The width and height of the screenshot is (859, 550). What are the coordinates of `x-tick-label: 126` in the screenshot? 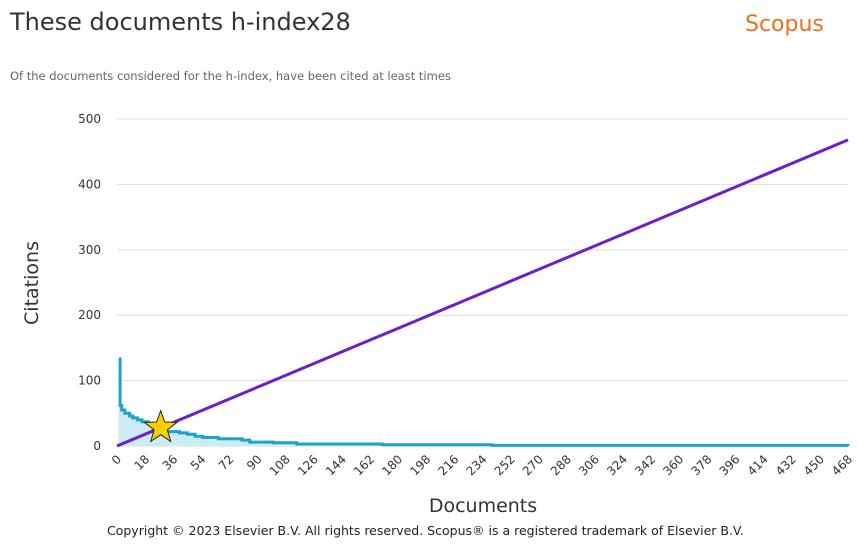 It's located at (308, 465).